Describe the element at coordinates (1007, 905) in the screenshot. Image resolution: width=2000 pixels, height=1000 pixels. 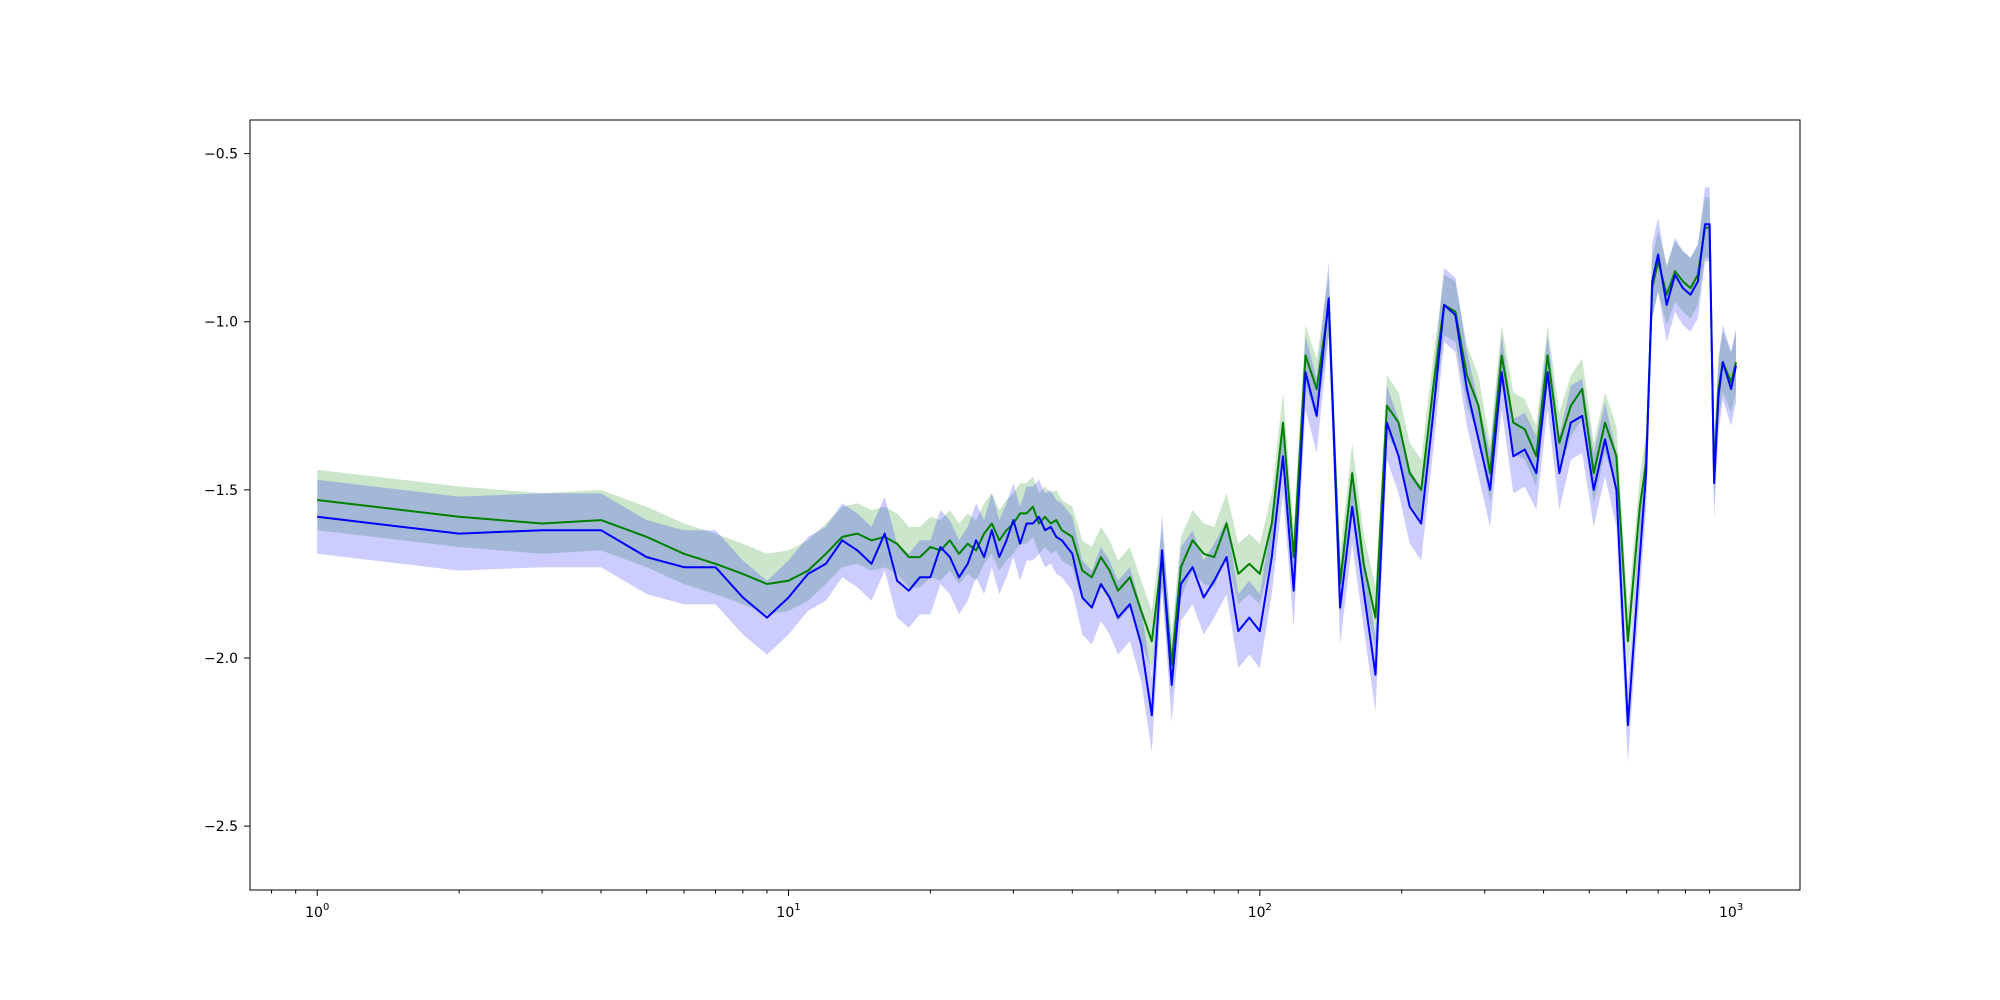
I see `x-axis-ticks: 10⁰ 10¹ 10² 10³` at that location.